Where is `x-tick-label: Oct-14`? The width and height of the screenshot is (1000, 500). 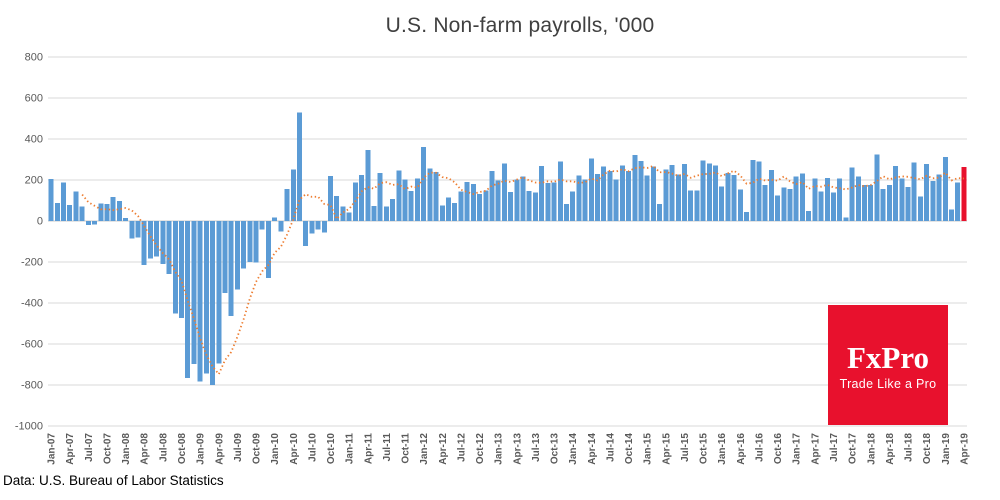 x-tick-label: Oct-14 is located at coordinates (629, 449).